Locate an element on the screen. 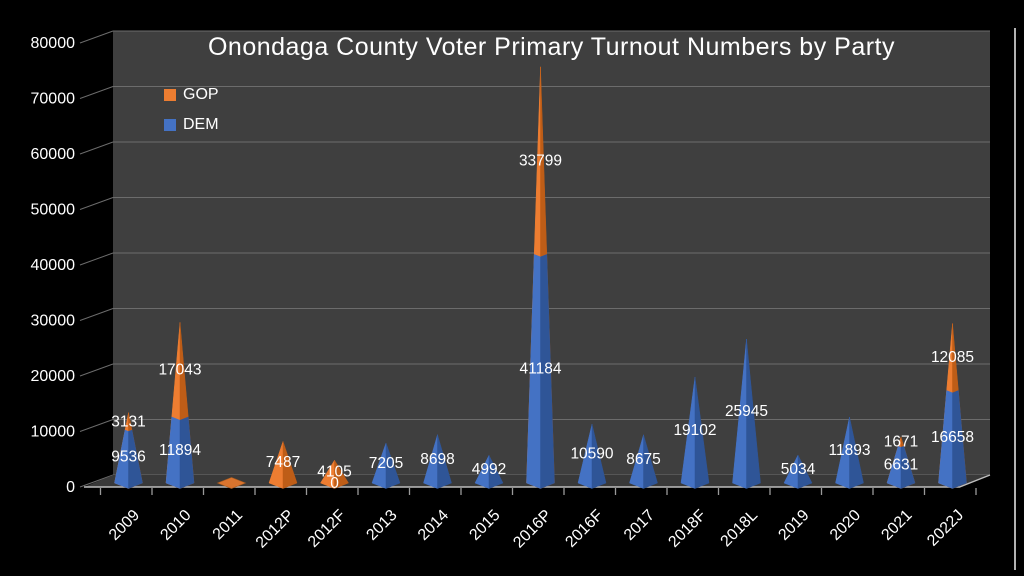 Image resolution: width=1024 pixels, height=576 pixels. data-label-gop: 33799 is located at coordinates (540, 161).